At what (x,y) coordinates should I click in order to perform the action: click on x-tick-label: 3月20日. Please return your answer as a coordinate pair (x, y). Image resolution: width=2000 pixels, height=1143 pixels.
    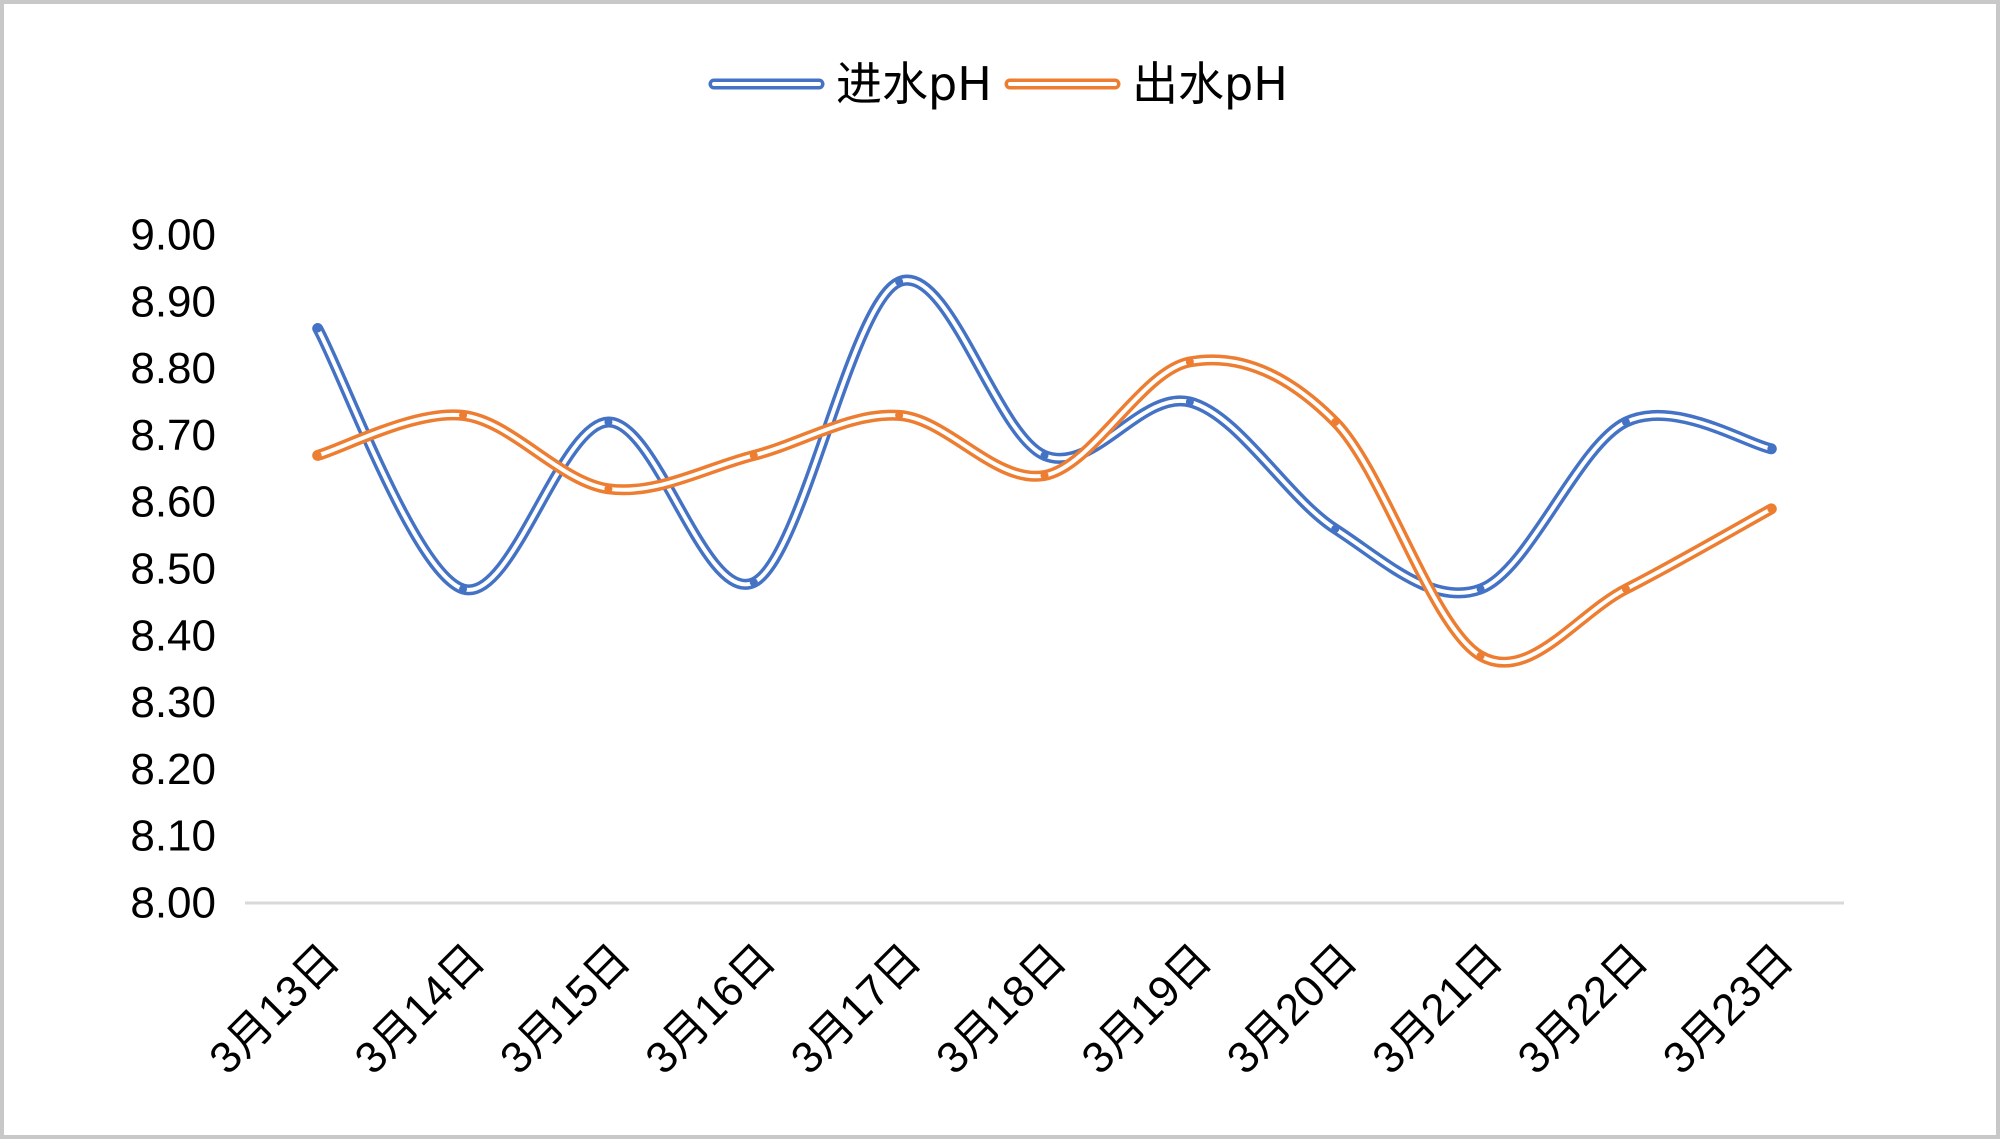
    Looking at the image, I should click on (1292, 1009).